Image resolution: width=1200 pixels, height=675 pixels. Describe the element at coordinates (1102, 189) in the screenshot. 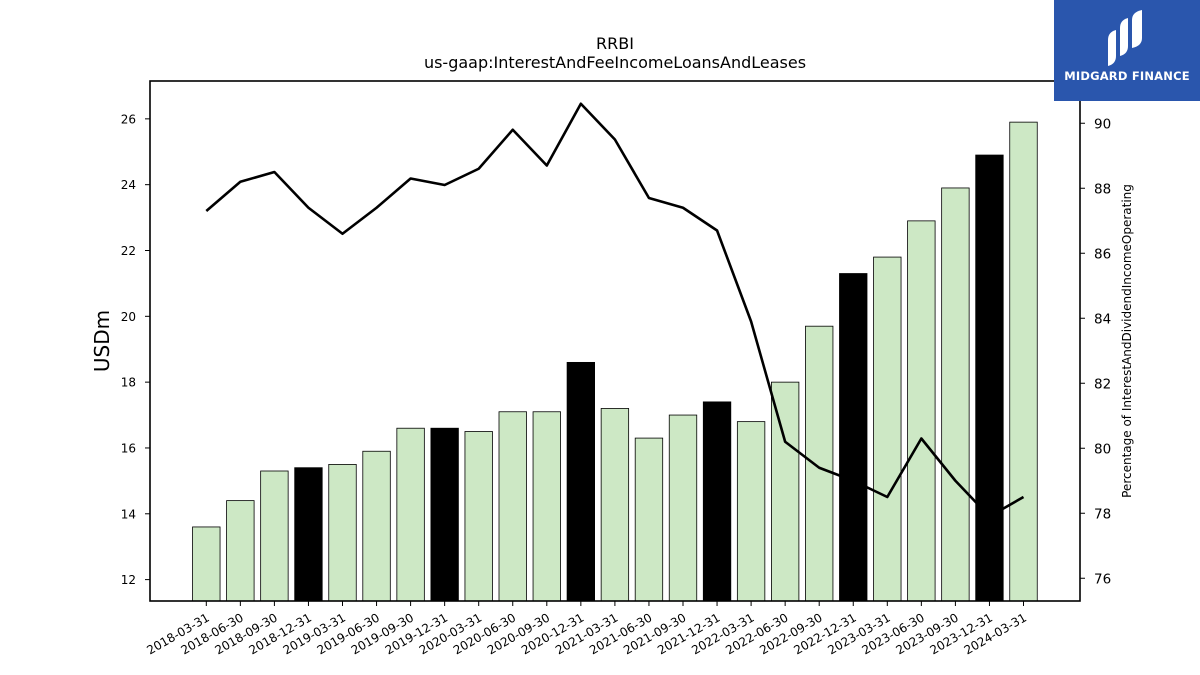

I see `y2-tick-label: 88` at that location.